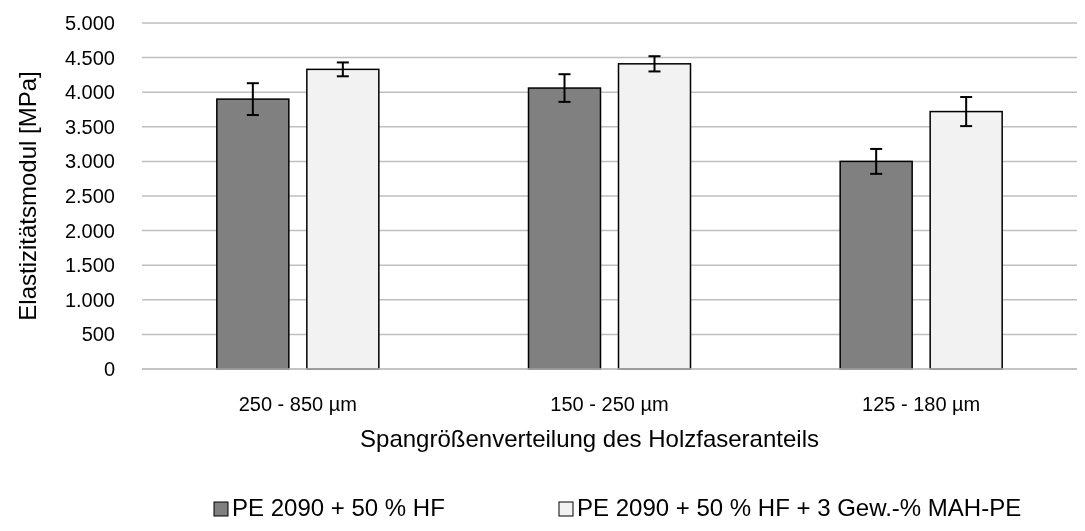 The image size is (1085, 531). What do you see at coordinates (89, 196) in the screenshot?
I see `y-tick-label: 2.500` at bounding box center [89, 196].